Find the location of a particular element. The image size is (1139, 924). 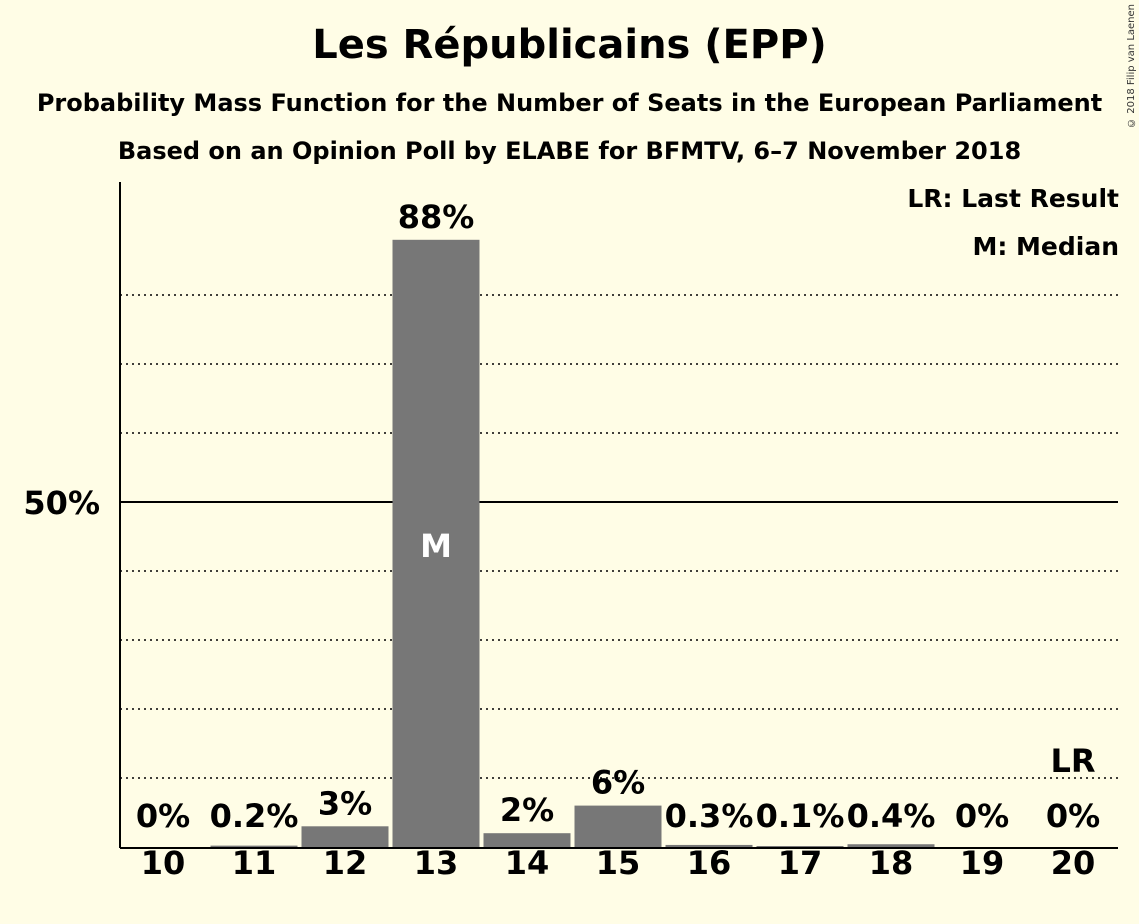

chart-title: Les Républicains (EPP) is located at coordinates (569, 45).